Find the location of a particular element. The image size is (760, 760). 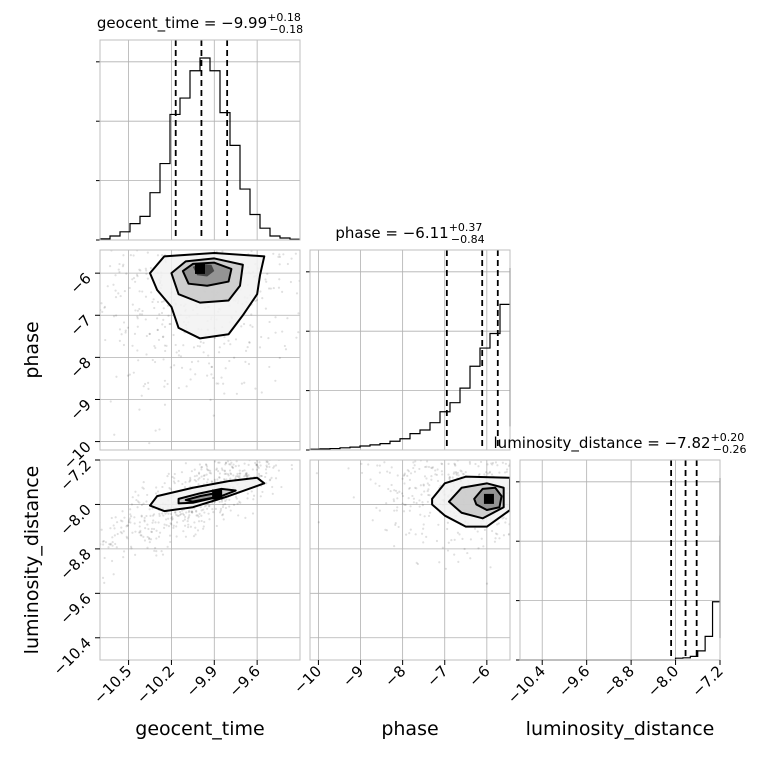

panel-frame is located at coordinates (410, 350).